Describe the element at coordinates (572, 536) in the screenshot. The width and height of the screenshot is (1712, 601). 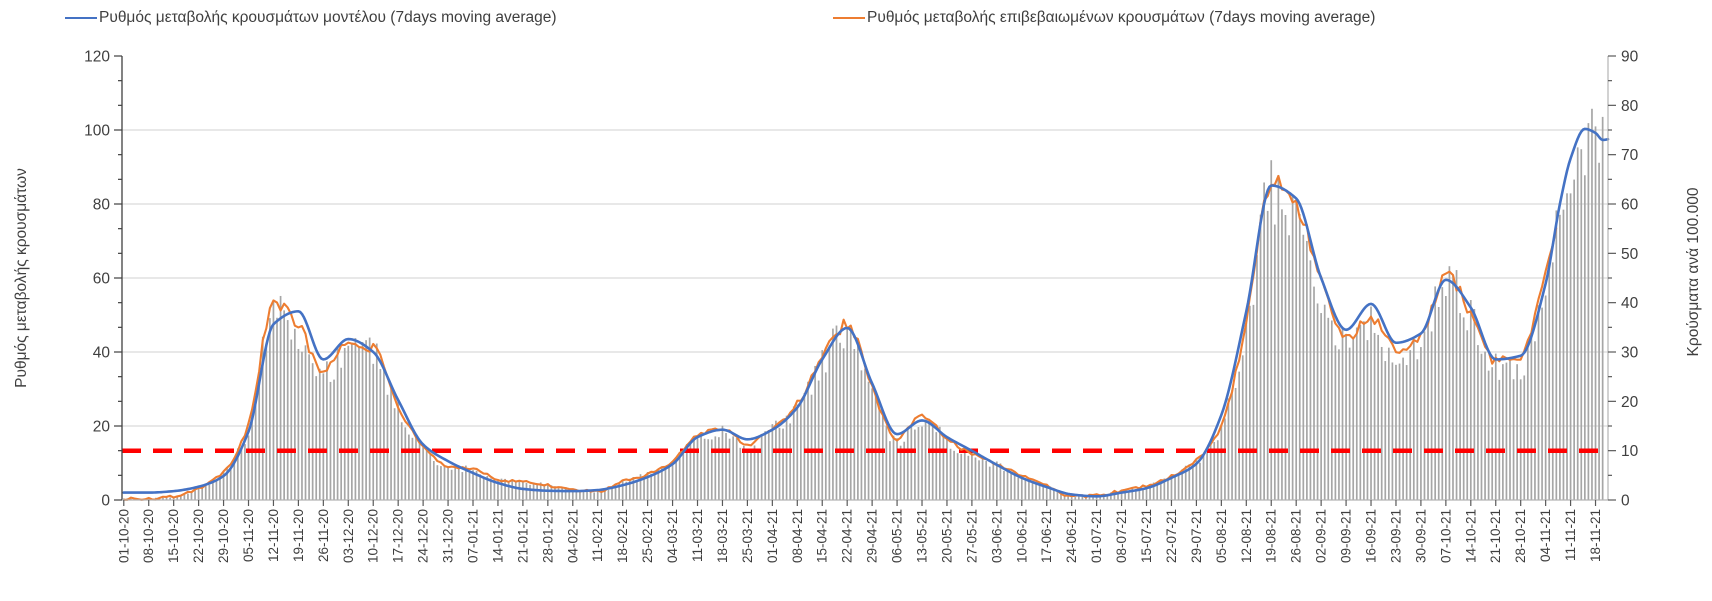
I see `svg-text: 04-02-21` at that location.